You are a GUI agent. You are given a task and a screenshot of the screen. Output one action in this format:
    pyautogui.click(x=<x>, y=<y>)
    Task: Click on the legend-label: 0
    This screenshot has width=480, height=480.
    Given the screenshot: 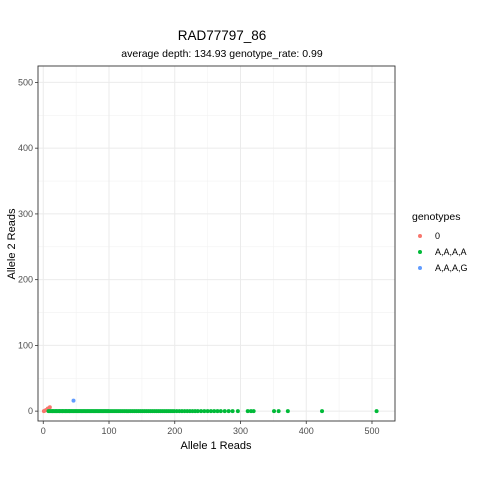 What is the action you would take?
    pyautogui.click(x=437, y=236)
    